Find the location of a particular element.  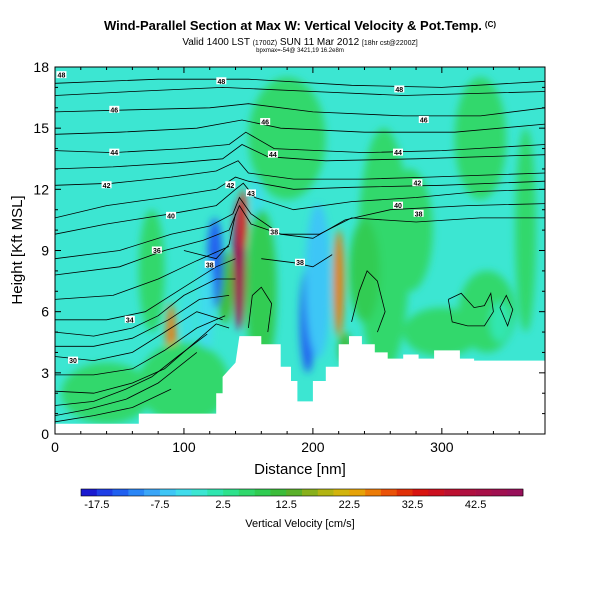

contour-label-30: 46 is located at coordinates (424, 121).